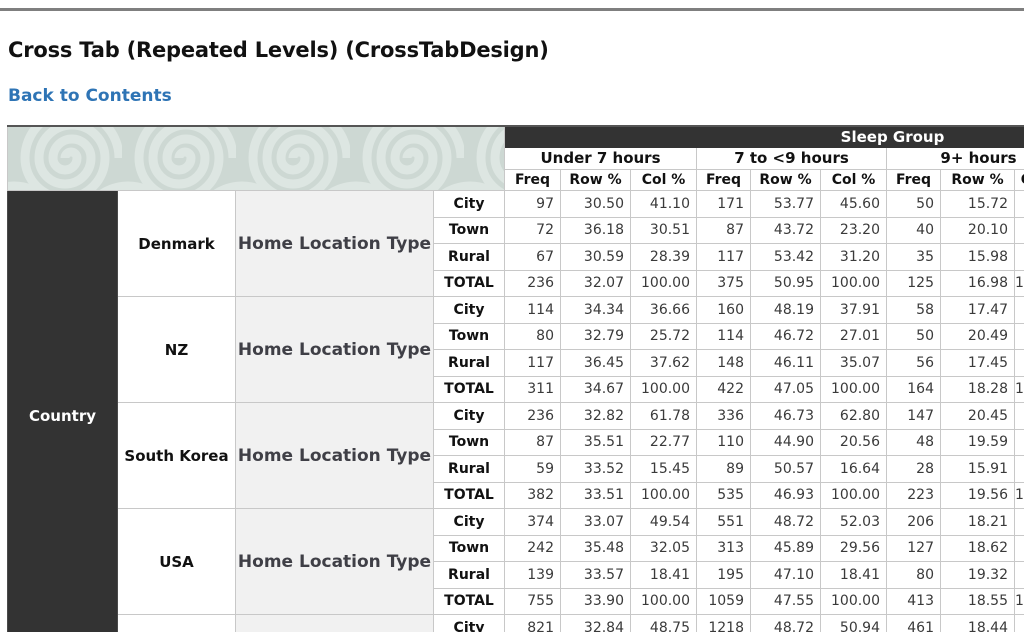 Image resolution: width=1024 pixels, height=632 pixels. Describe the element at coordinates (532, 548) in the screenshot. I see `value-cell: 242` at that location.